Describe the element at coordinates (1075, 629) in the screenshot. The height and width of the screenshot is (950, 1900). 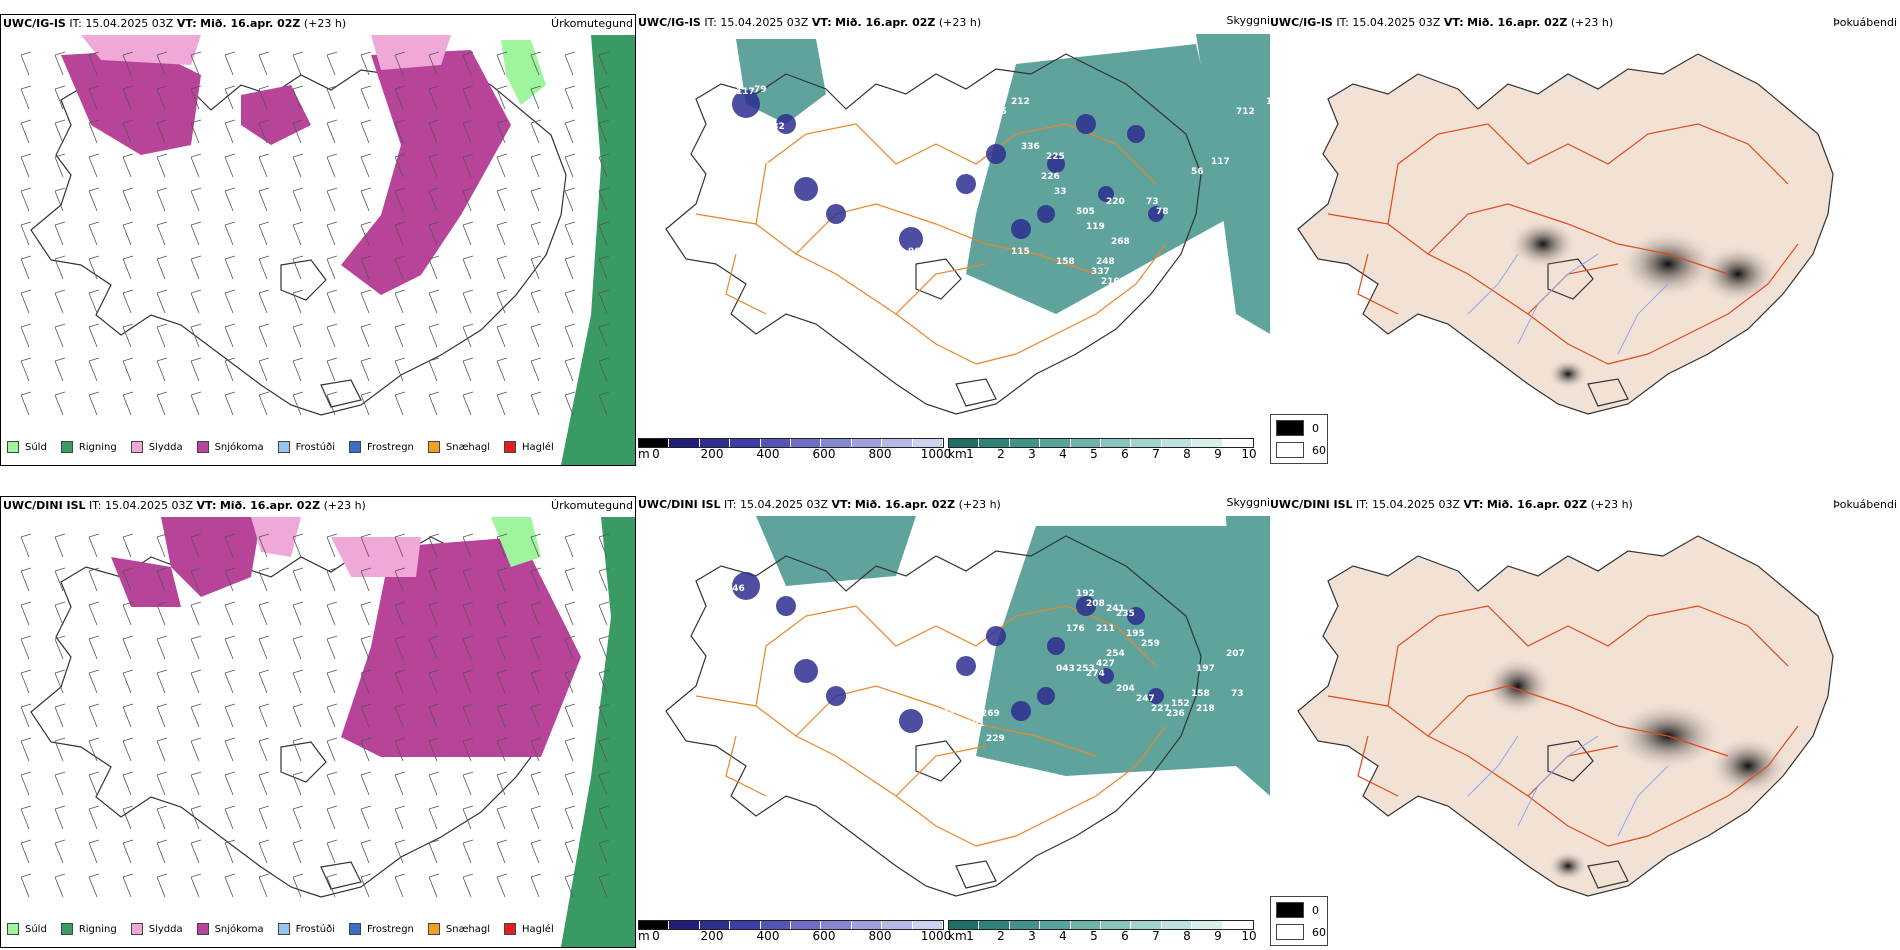
I see `elevation-label: 176` at that location.